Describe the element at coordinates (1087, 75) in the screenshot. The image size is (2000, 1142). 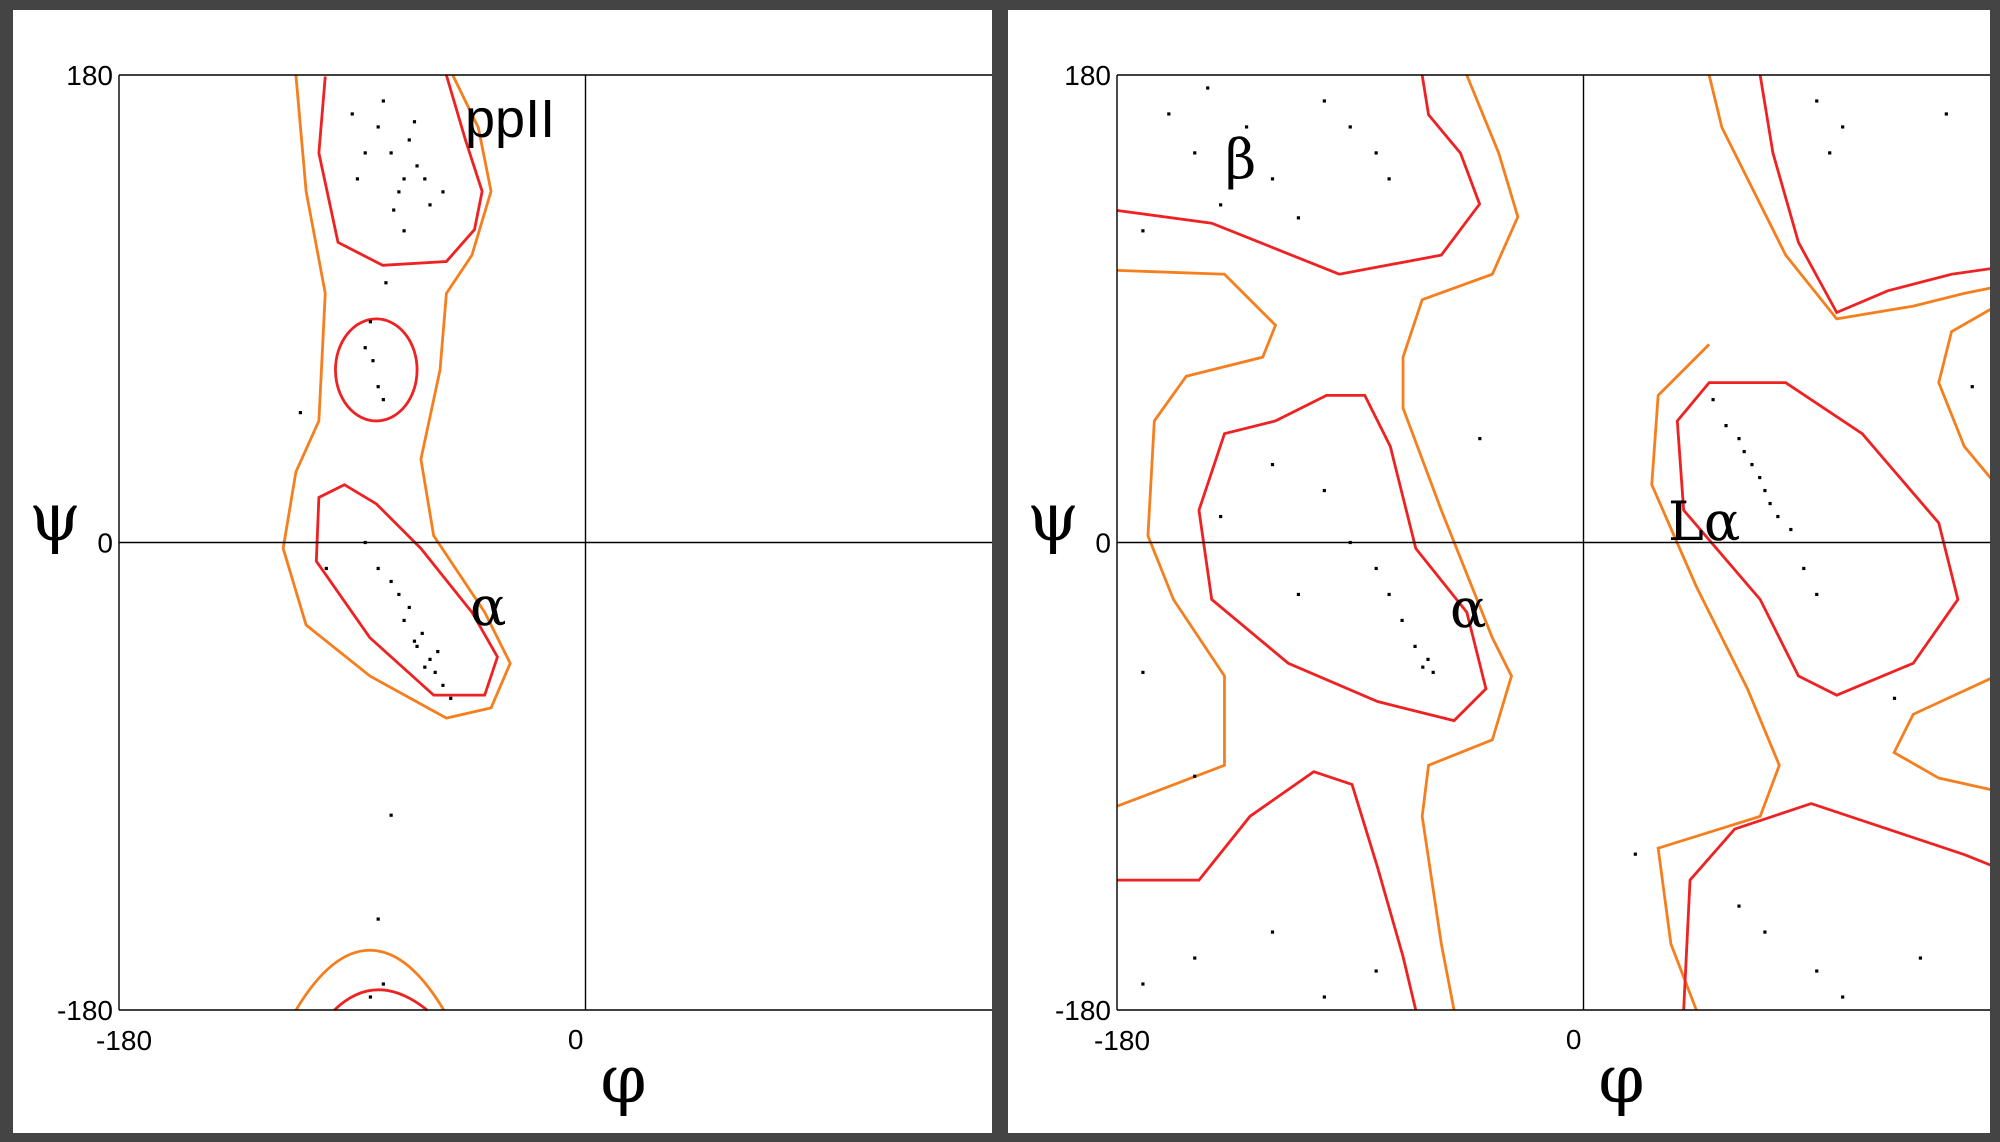
I see `y-tick-label: 180` at that location.